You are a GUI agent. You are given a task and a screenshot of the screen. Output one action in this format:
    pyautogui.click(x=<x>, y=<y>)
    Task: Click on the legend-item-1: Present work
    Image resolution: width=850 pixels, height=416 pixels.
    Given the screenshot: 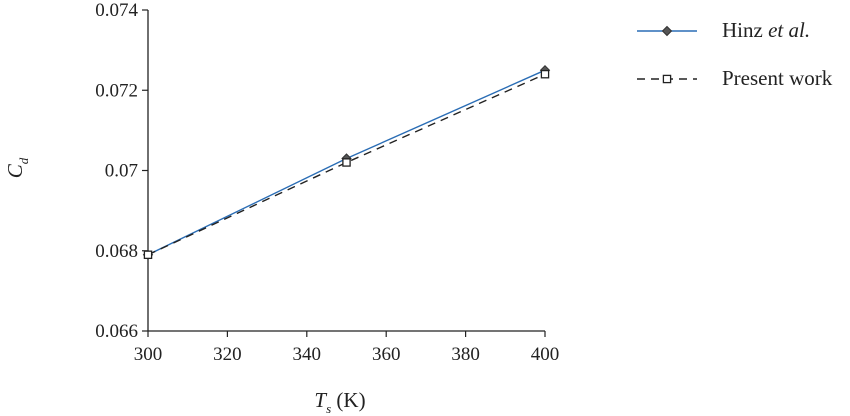 What is the action you would take?
    pyautogui.click(x=735, y=78)
    